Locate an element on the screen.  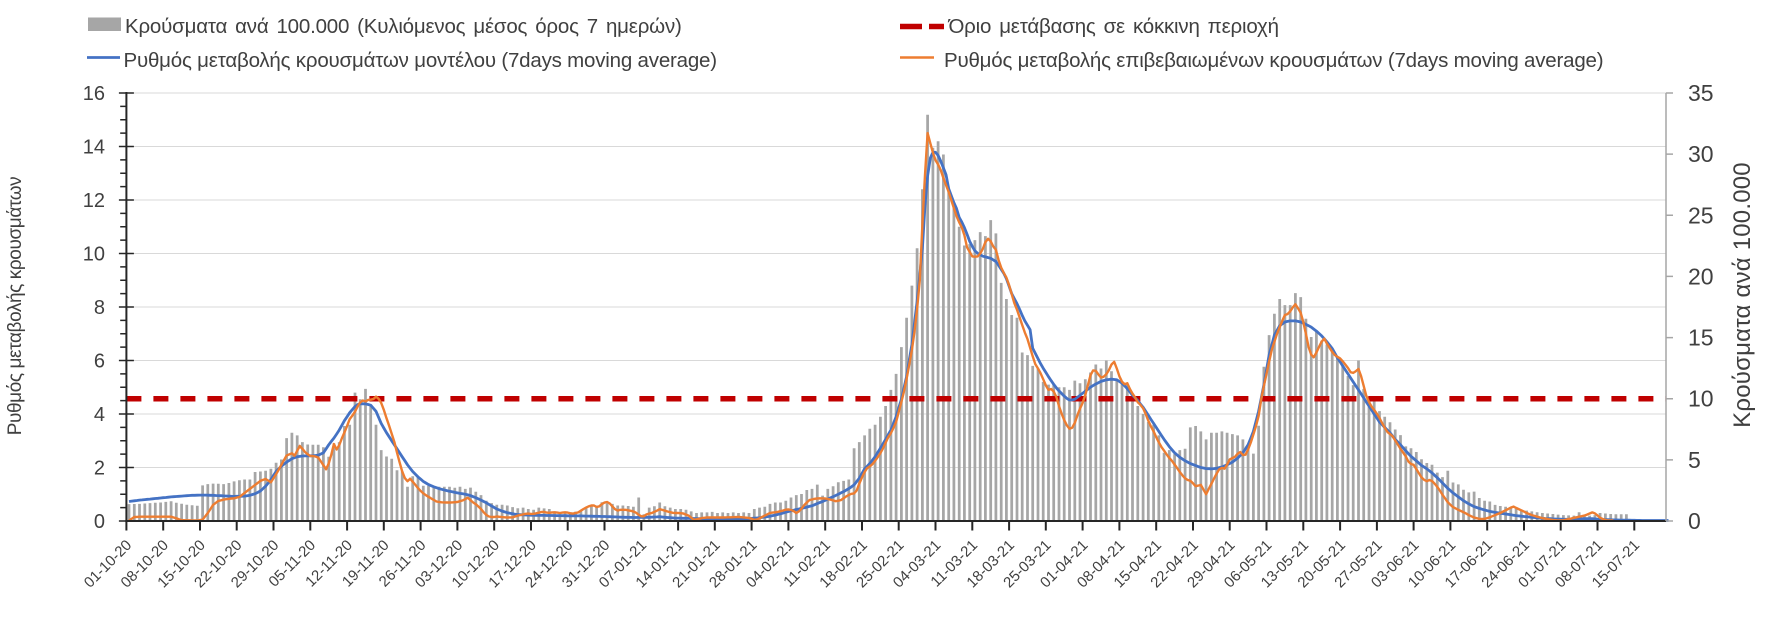
svg-text: 6 is located at coordinates (99, 362).